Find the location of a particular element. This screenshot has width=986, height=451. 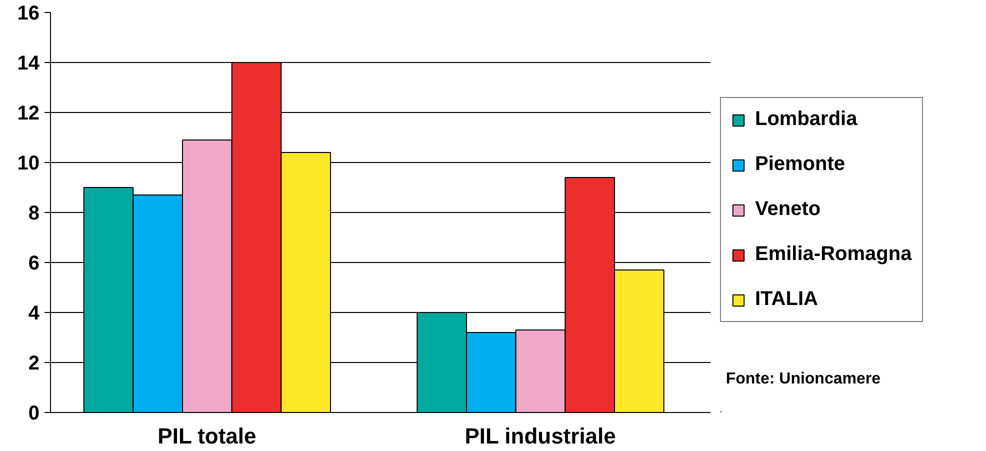

y-tick-label: 16 is located at coordinates (28, 13).